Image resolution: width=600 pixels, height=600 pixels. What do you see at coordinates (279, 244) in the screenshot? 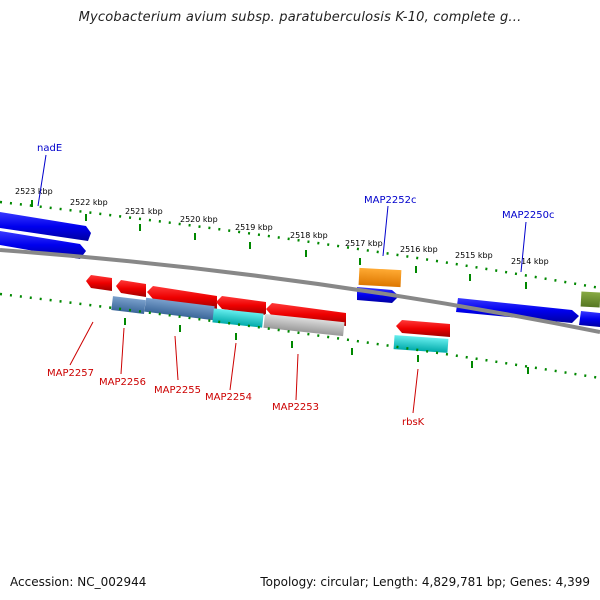
I see `upper-ruler-ticks` at bounding box center [279, 244].